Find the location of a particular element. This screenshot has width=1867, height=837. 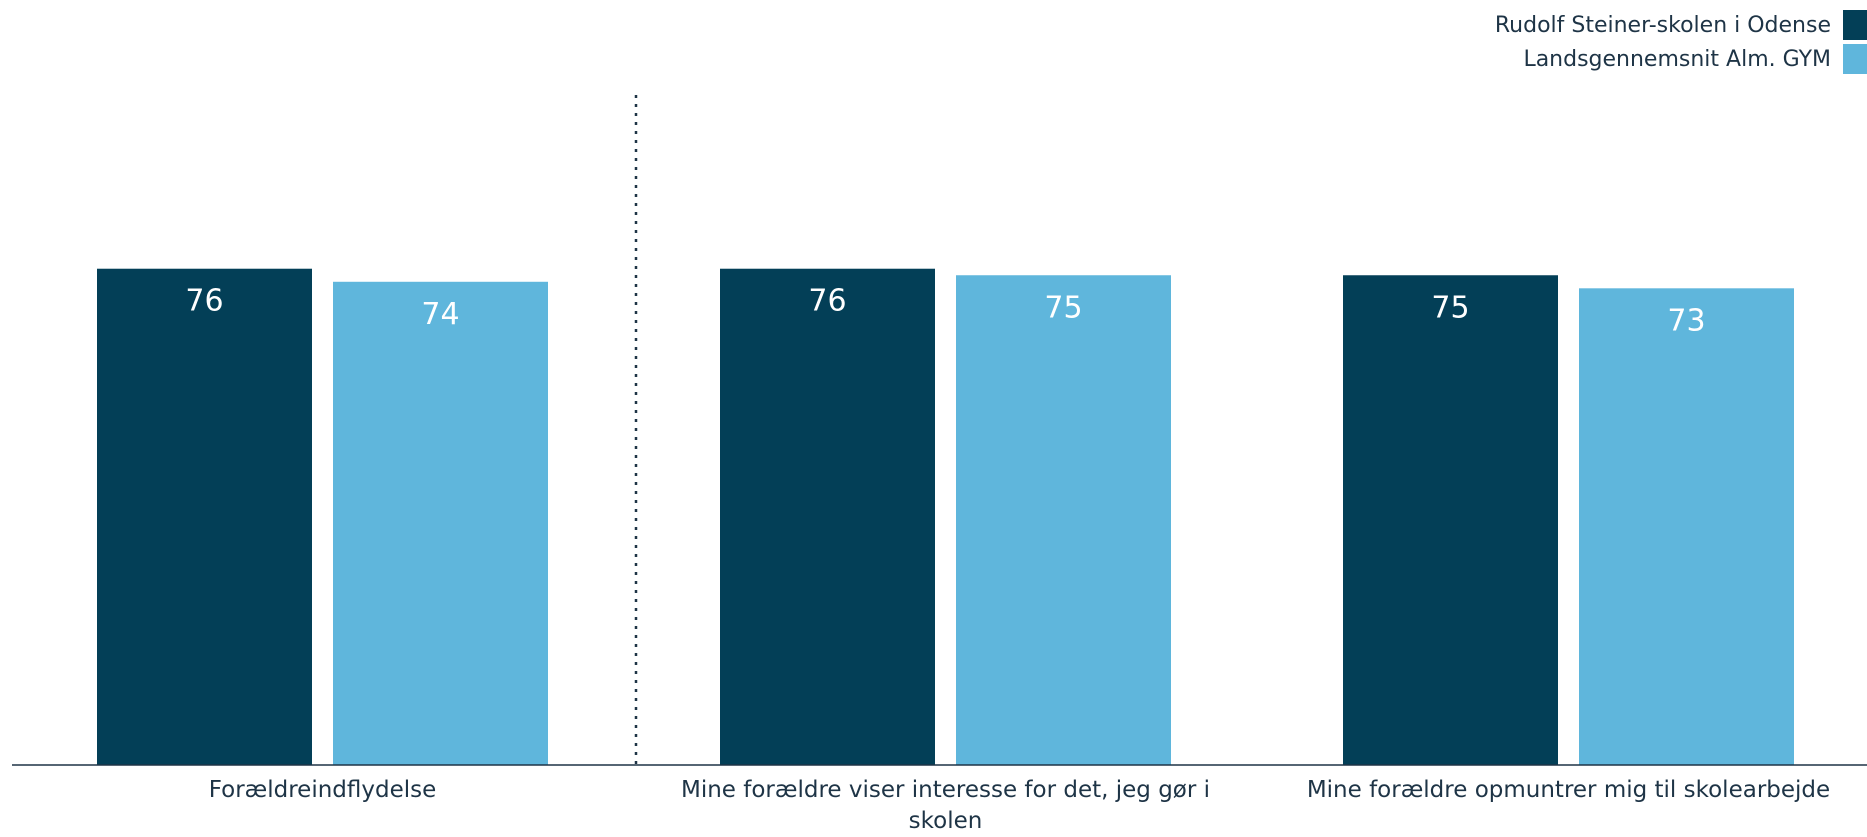

bar-value-label: 74 is located at coordinates (440, 314).